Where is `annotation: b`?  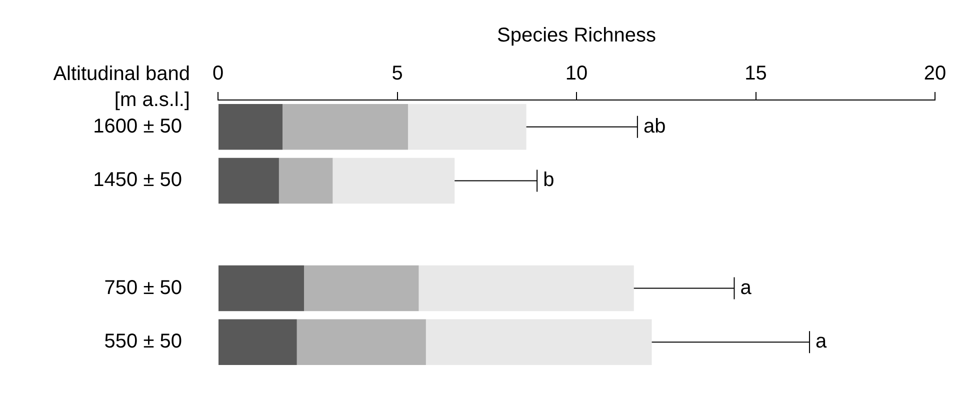
annotation: b is located at coordinates (548, 180).